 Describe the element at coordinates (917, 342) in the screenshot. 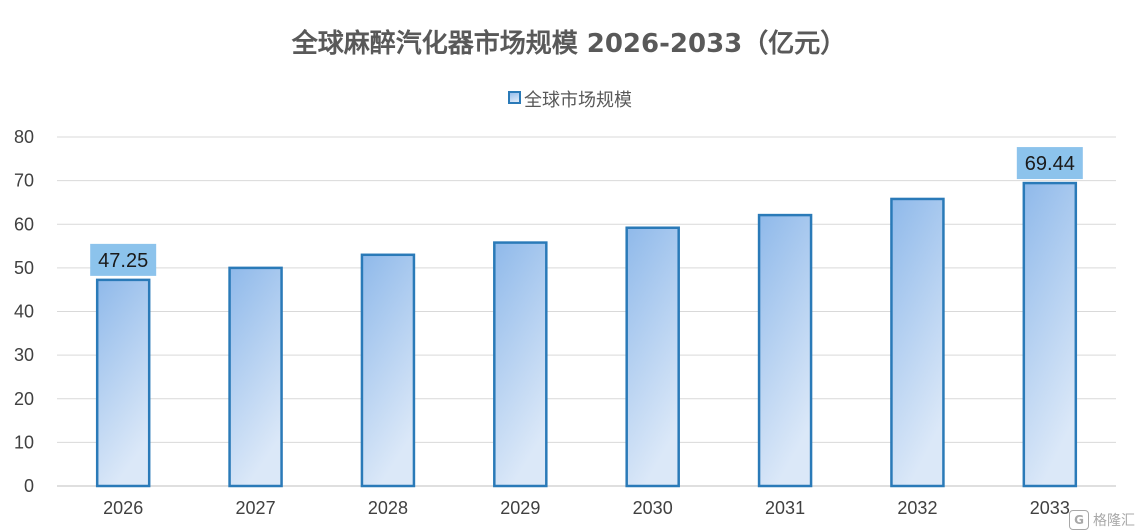

I see `bar-2032` at that location.